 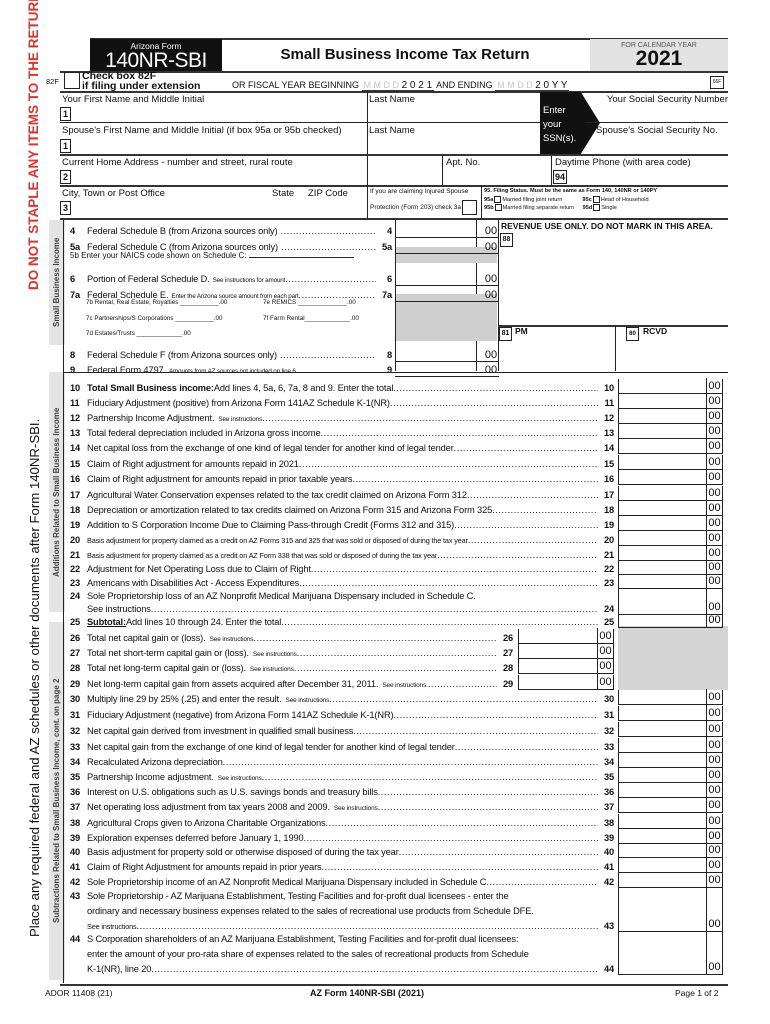 I want to click on city-input, so click(x=169, y=208).